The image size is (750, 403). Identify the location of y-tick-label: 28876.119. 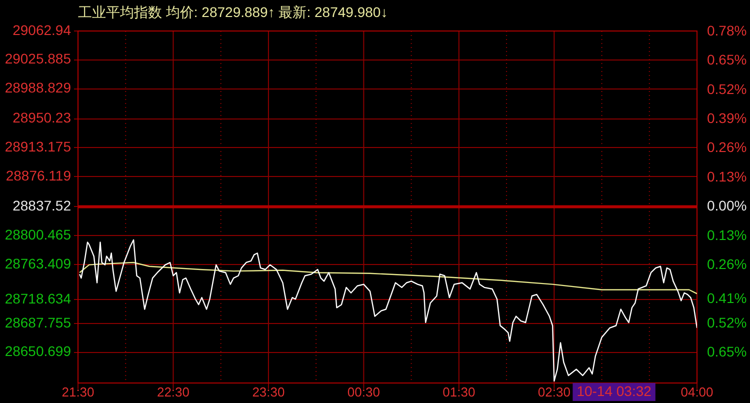
(39, 175).